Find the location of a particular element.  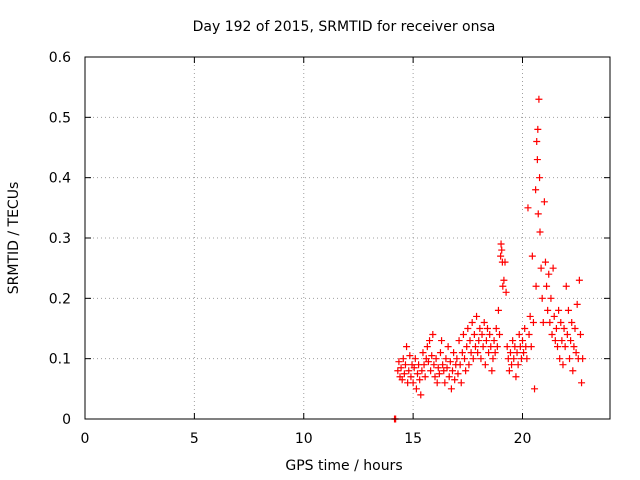

y-tick-label: 0.1 is located at coordinates (60, 360).